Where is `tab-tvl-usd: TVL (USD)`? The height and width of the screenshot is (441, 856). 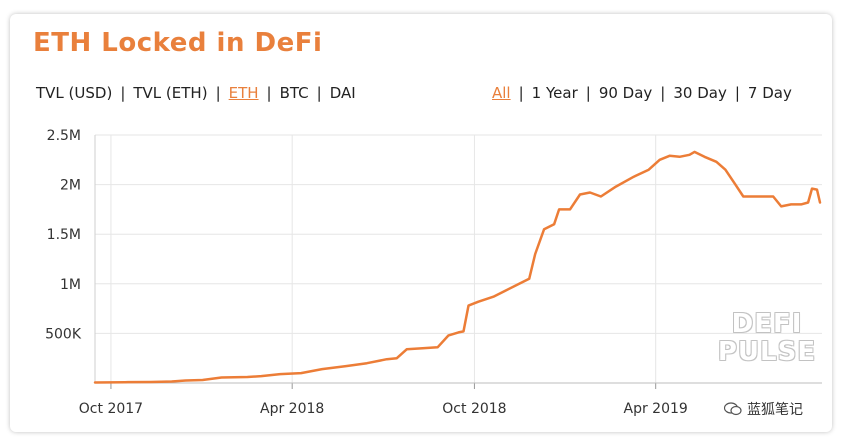
tab-tvl-usd: TVL (USD) is located at coordinates (74, 93).